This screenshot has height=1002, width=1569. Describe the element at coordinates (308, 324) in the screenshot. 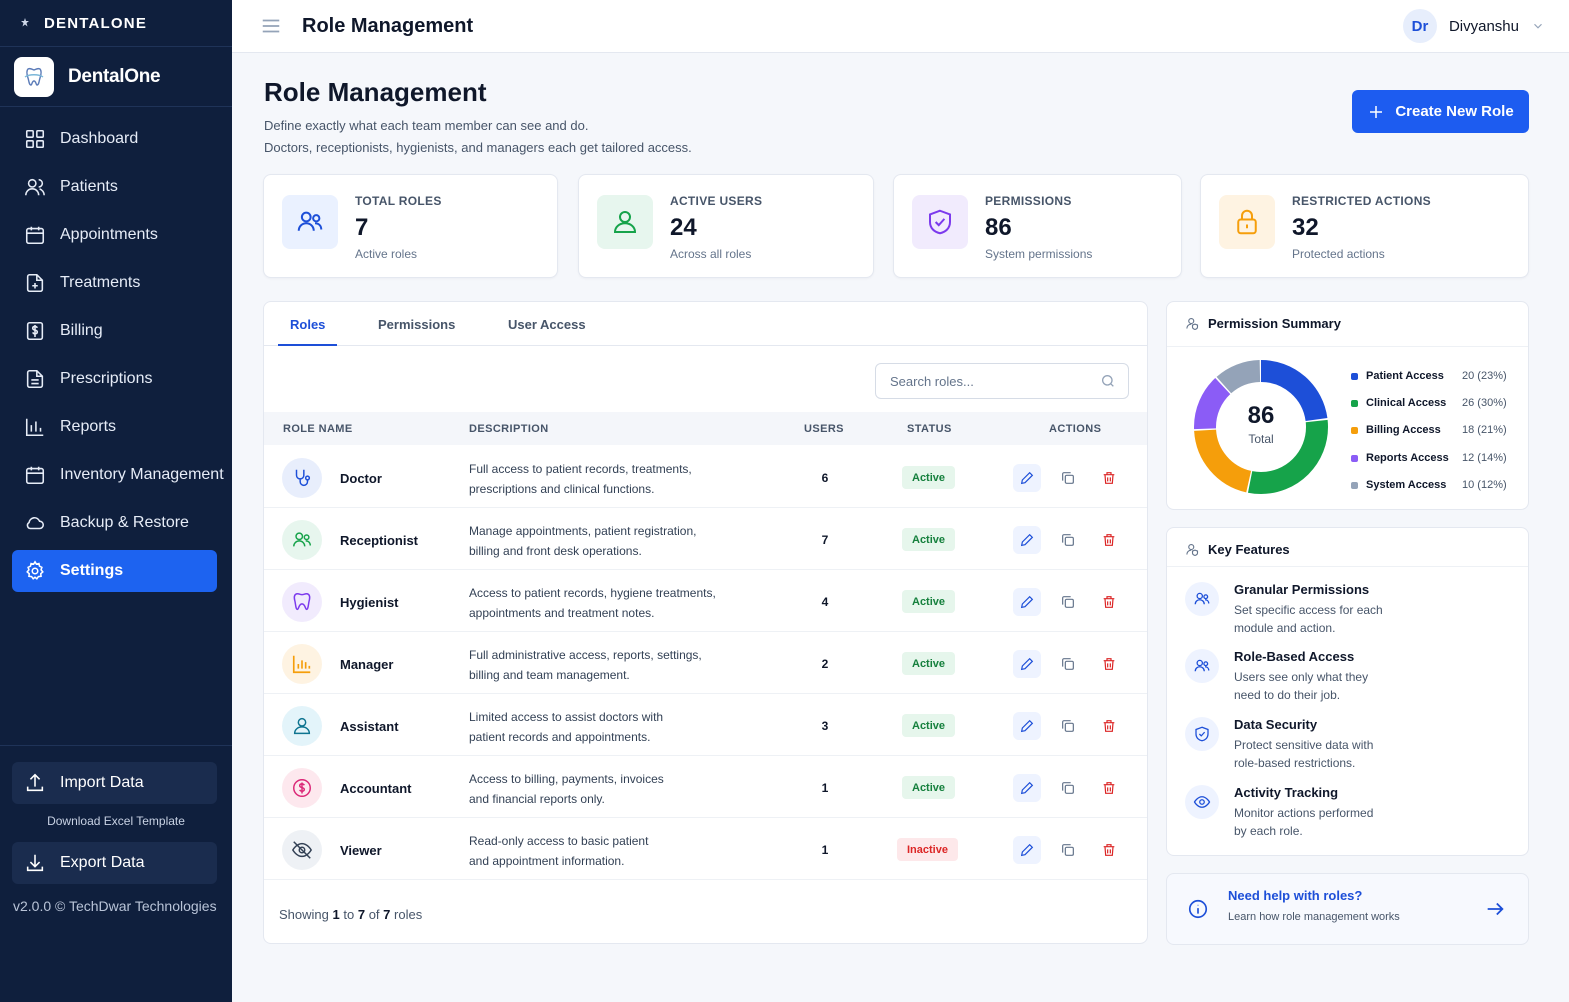

I see `tab-roles: Roles` at that location.